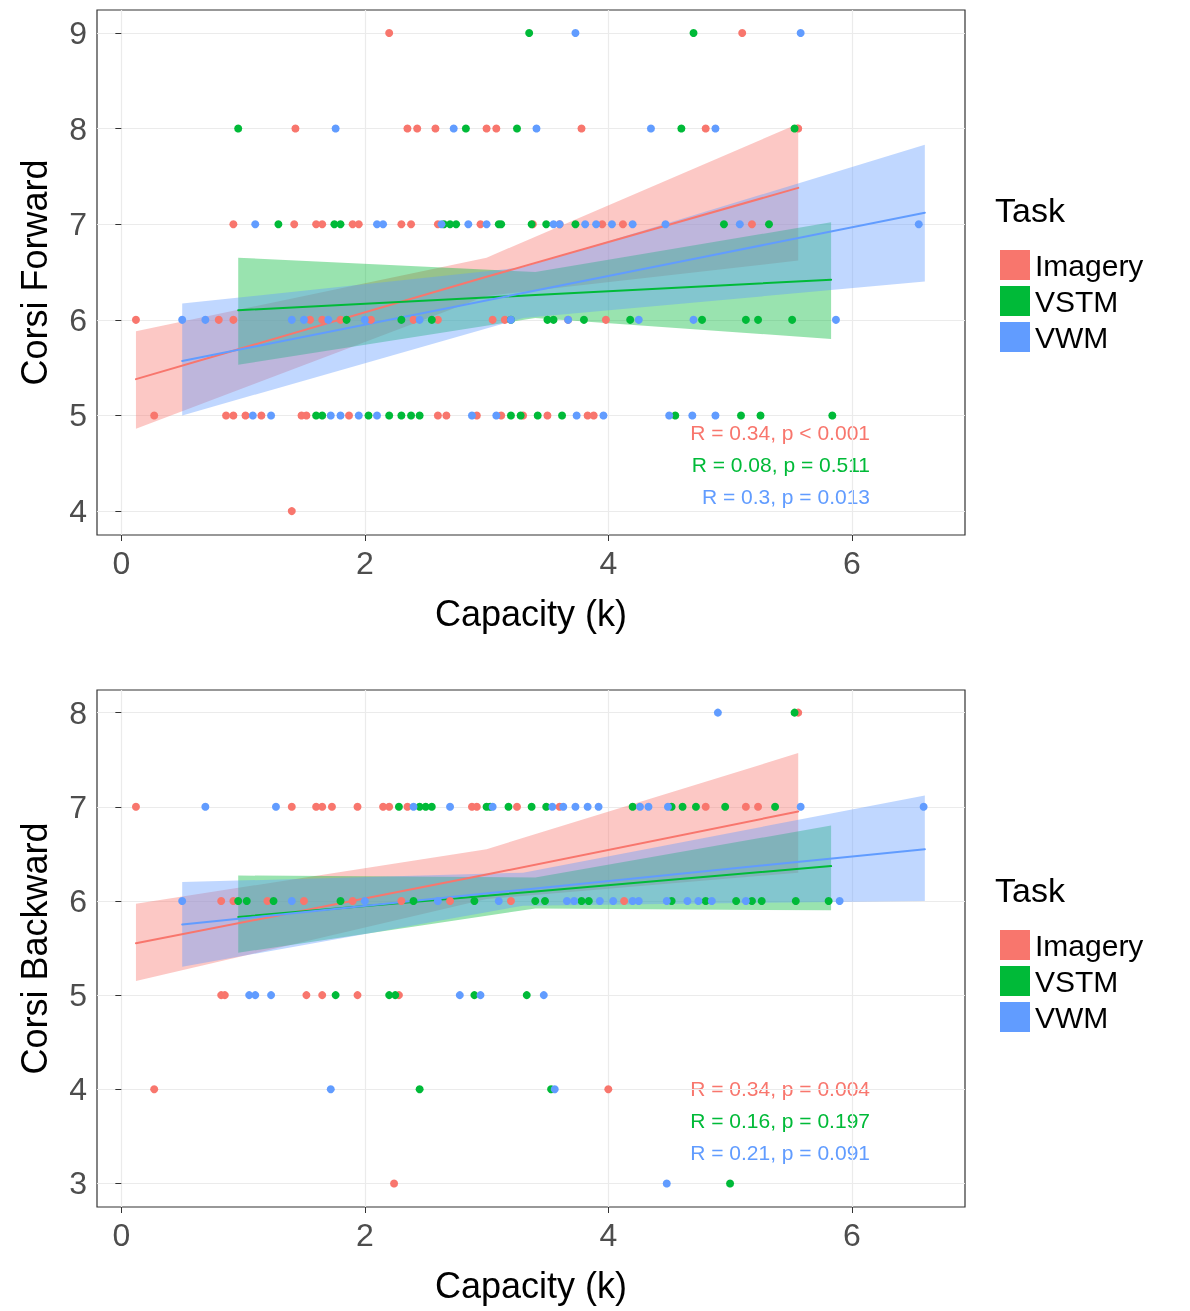 This screenshot has height=1311, width=1190. I want to click on y-tick-label: 3, so click(78, 1183).